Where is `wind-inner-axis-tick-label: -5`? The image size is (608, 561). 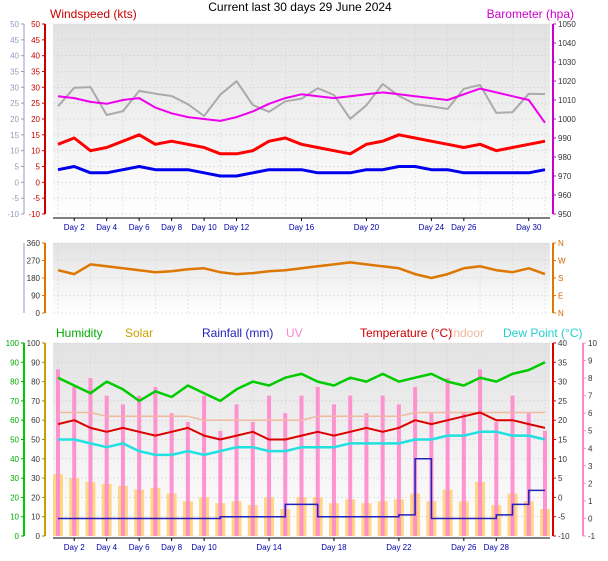 wind-inner-axis-tick-label: -5 is located at coordinates (37, 198).